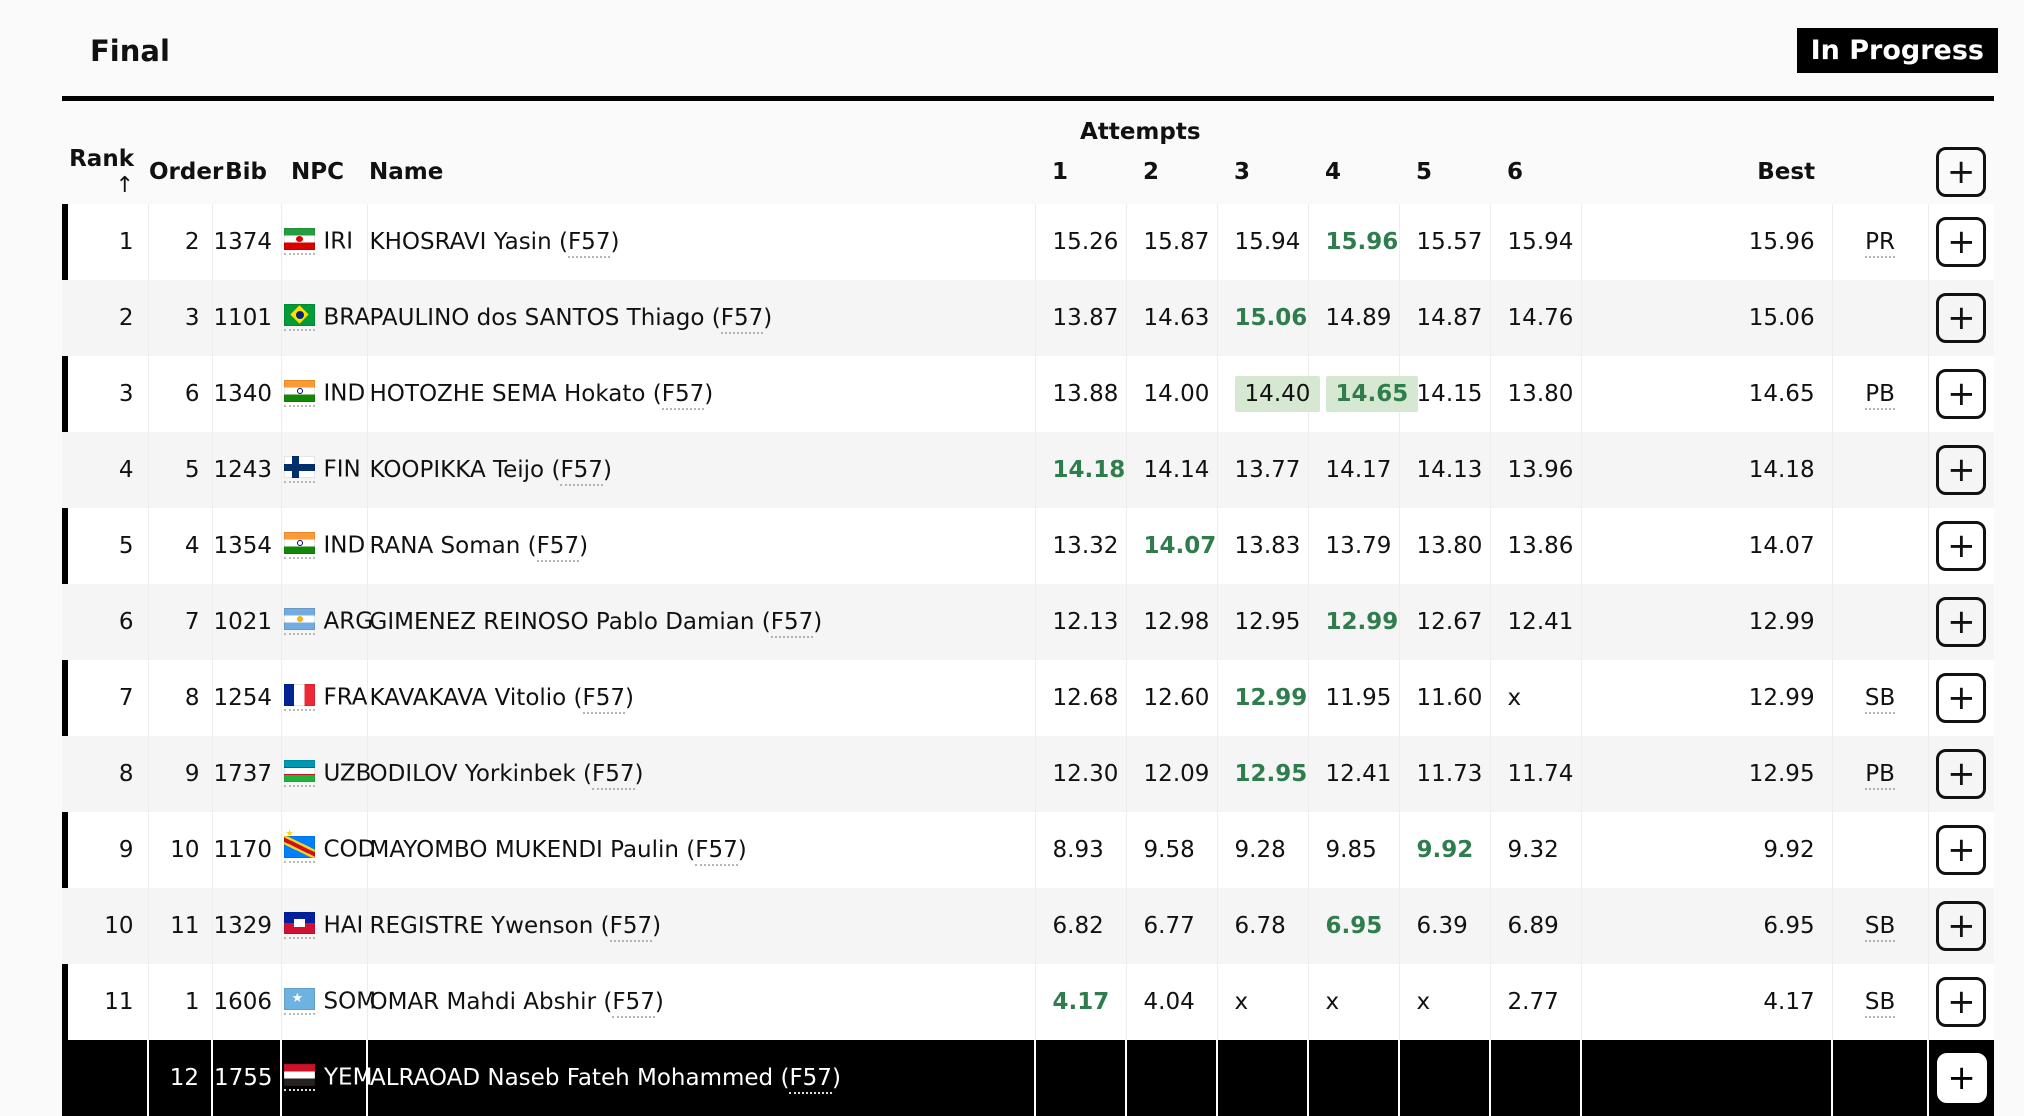 The image size is (2024, 1116). Describe the element at coordinates (180, 621) in the screenshot. I see `order-cell: 7` at that location.